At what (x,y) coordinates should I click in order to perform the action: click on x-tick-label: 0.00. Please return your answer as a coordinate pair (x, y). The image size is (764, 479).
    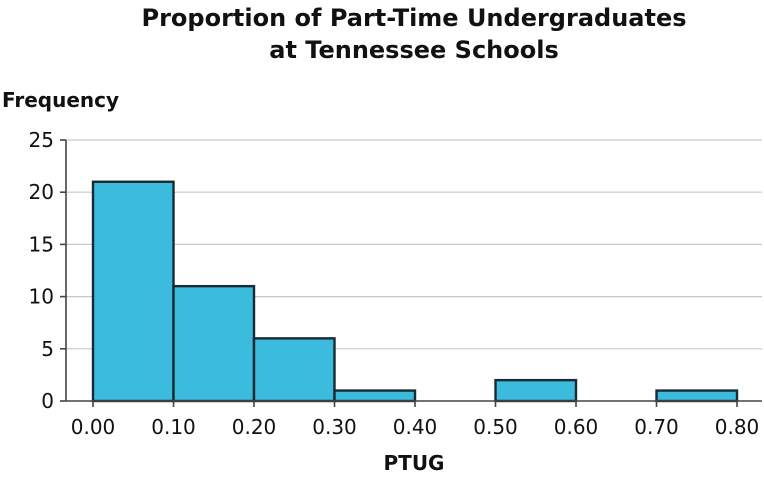
    Looking at the image, I should click on (93, 427).